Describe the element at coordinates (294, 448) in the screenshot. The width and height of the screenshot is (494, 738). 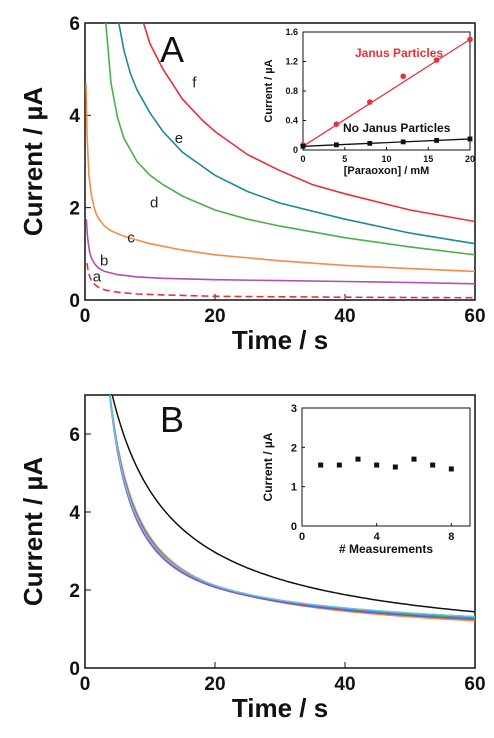
I see `inset-y-tick-label: 2` at that location.